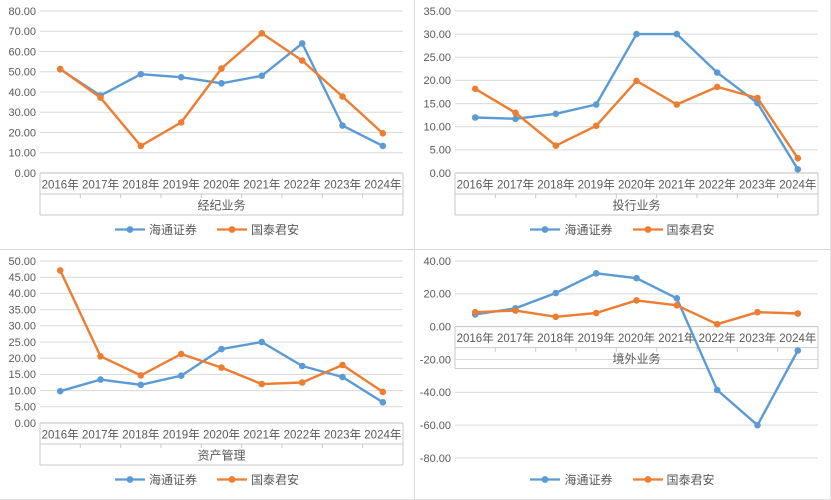  What do you see at coordinates (437, 81) in the screenshot?
I see `y-tick-label: 20.00` at bounding box center [437, 81].